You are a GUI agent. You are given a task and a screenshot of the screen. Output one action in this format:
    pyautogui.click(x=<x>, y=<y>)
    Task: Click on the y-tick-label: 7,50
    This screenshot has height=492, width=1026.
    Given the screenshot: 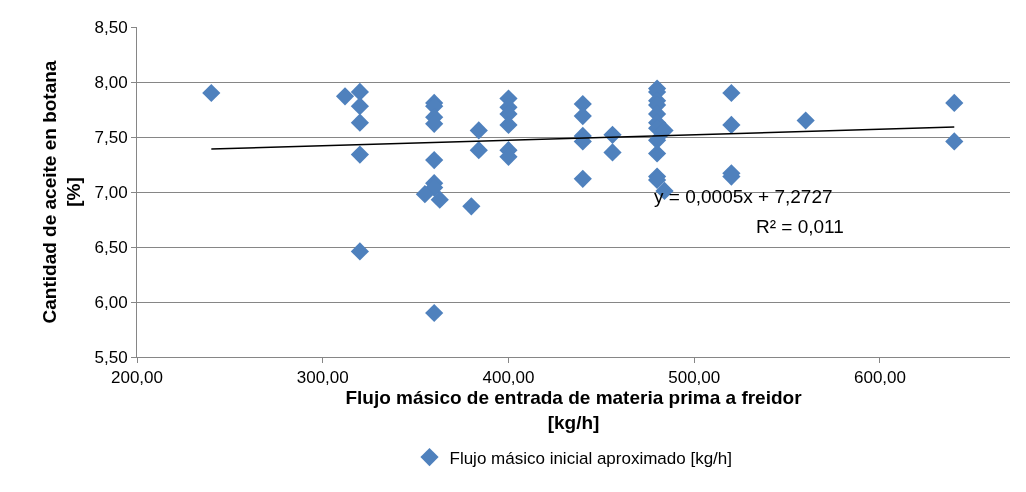 What is the action you would take?
    pyautogui.click(x=111, y=137)
    